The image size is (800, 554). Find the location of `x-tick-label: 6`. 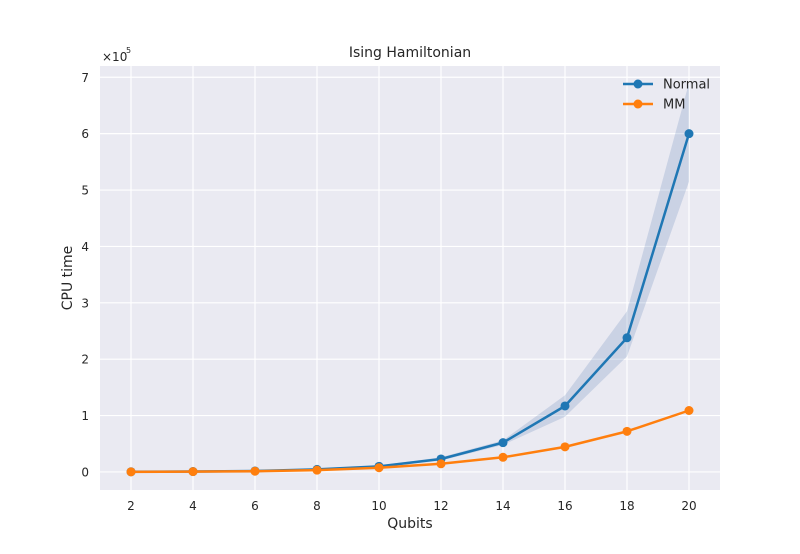

x-tick-label: 6 is located at coordinates (255, 506).